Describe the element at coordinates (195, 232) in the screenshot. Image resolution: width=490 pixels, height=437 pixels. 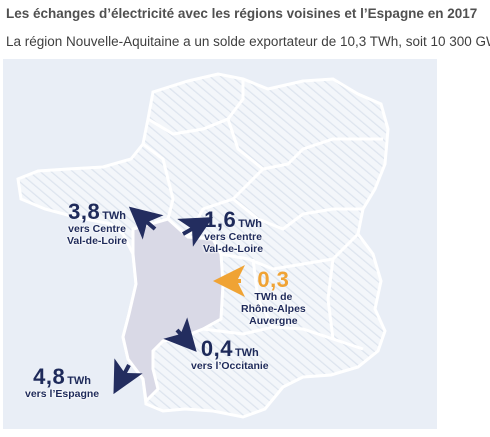
I see `arrow-export-centre-ne` at that location.